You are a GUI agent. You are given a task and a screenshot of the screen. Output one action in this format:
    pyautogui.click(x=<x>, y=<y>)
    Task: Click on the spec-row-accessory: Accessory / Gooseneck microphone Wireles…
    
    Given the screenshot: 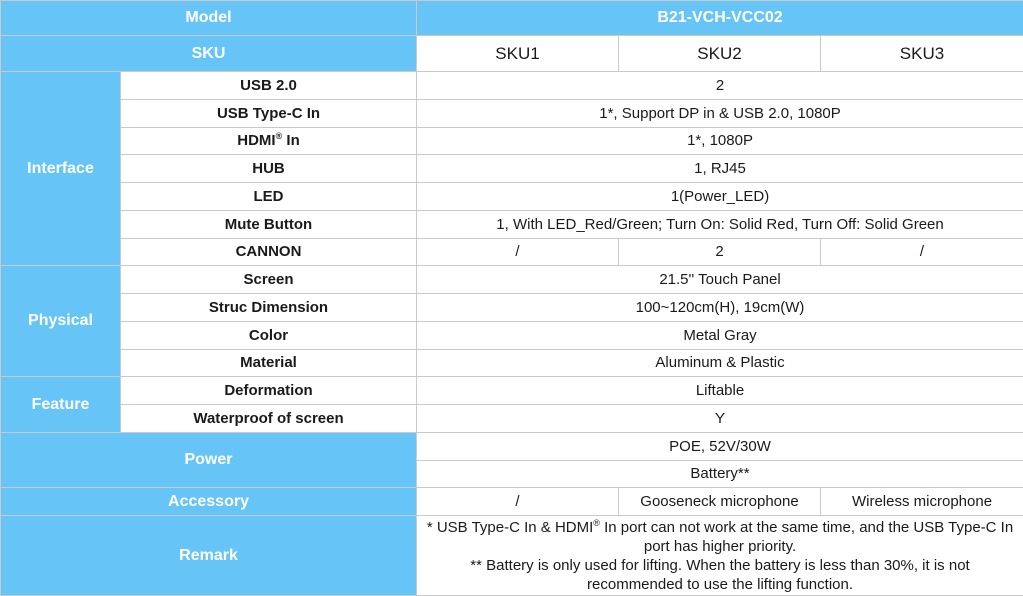 What is the action you would take?
    pyautogui.click(x=512, y=502)
    